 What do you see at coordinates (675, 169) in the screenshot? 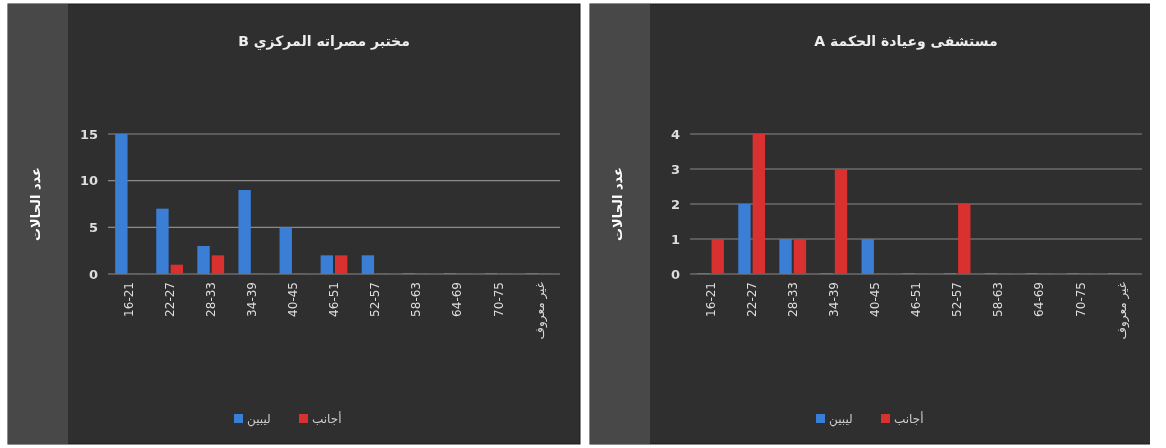
I see `y-tick-label: 3` at bounding box center [675, 169].